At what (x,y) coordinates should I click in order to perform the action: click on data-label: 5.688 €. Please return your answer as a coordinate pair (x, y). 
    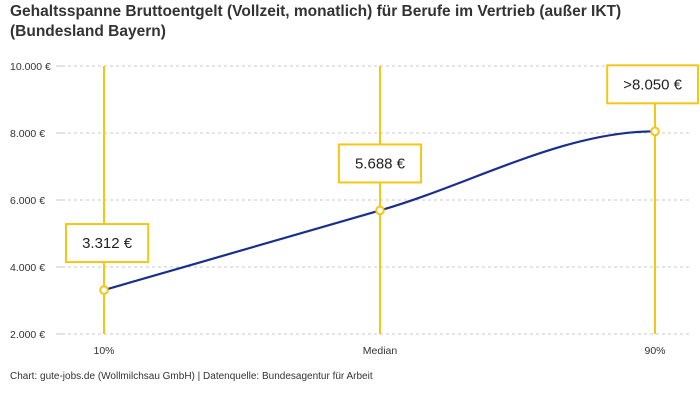
    Looking at the image, I should click on (380, 163).